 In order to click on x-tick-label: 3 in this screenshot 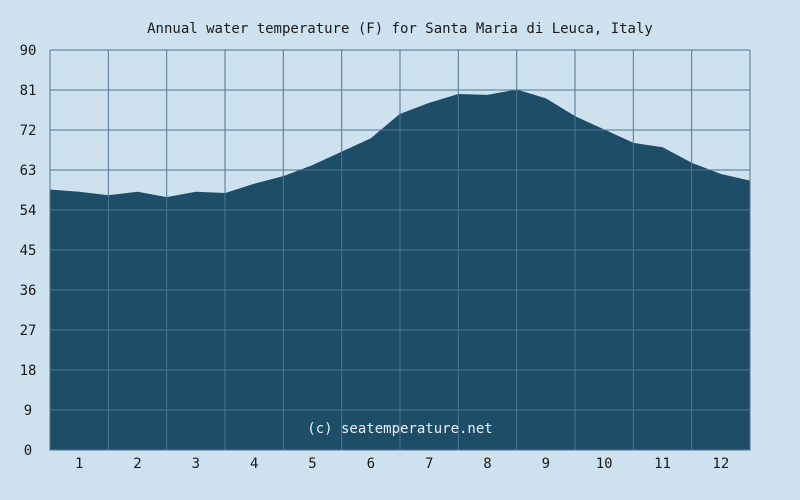, I will do `click(196, 464)`.